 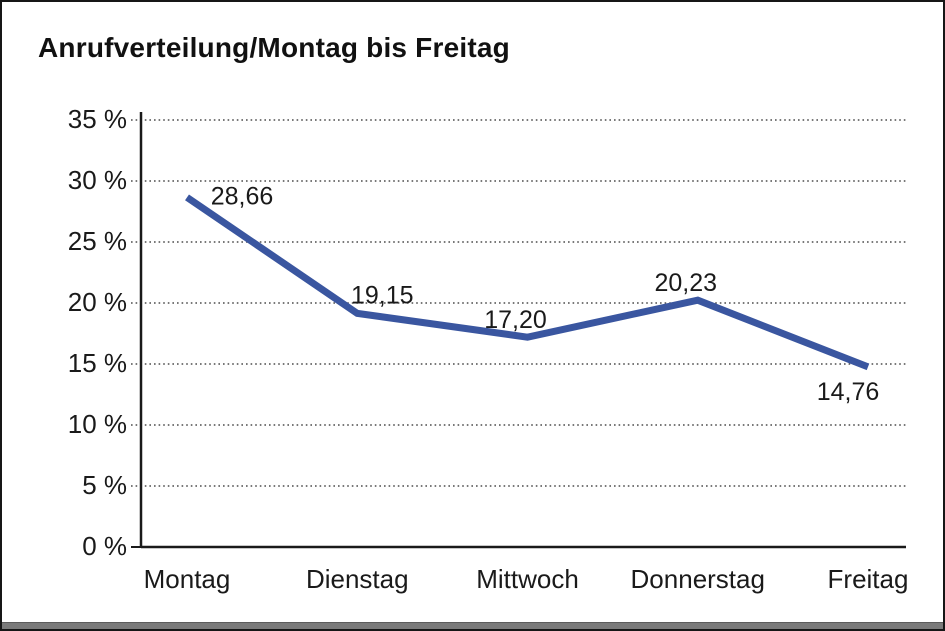 I want to click on data-point-label: 20,23, so click(x=685, y=283).